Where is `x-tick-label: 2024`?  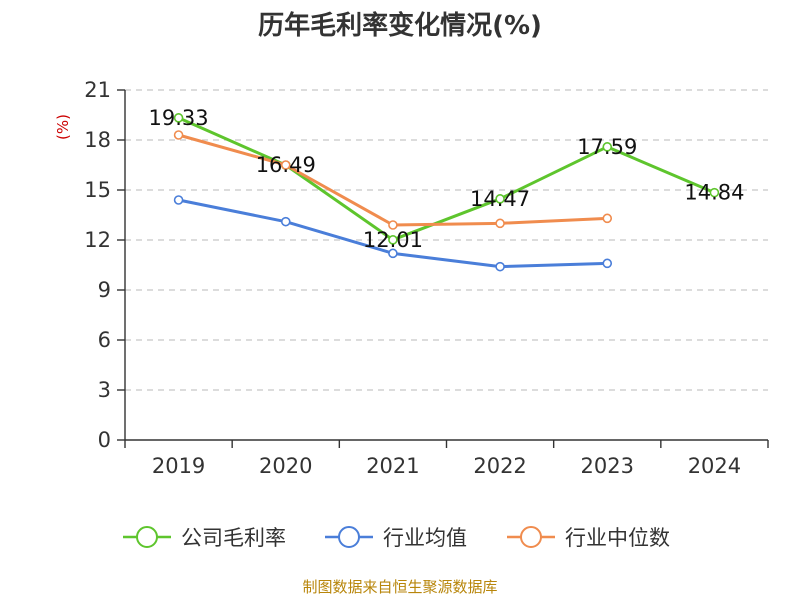 x-tick-label: 2024 is located at coordinates (714, 466).